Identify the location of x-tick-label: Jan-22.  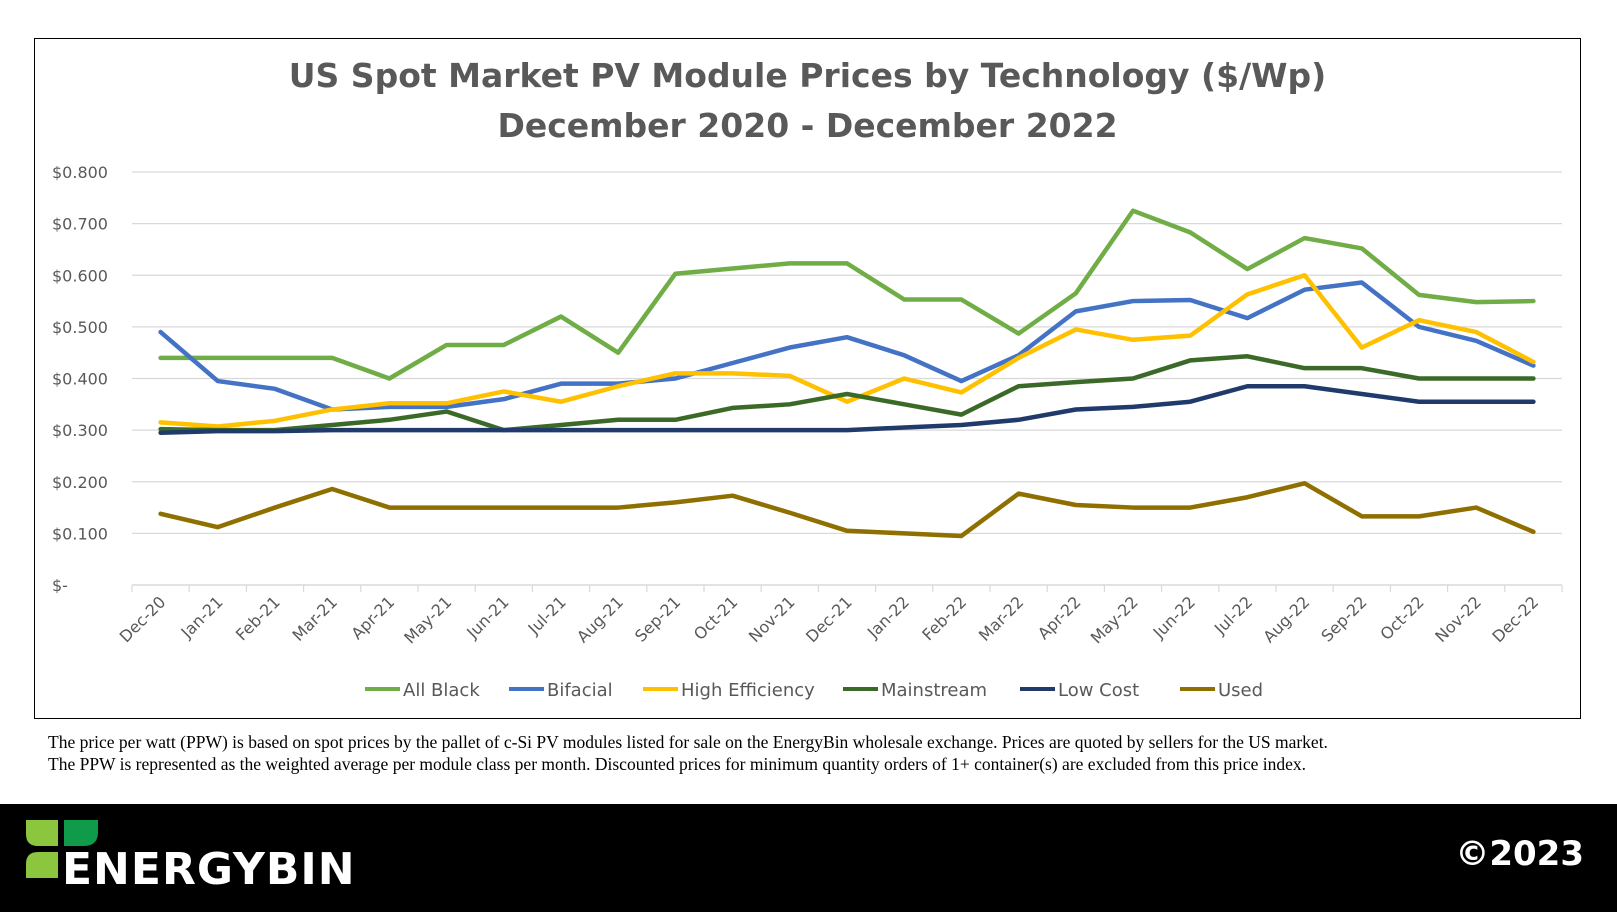
(888, 617).